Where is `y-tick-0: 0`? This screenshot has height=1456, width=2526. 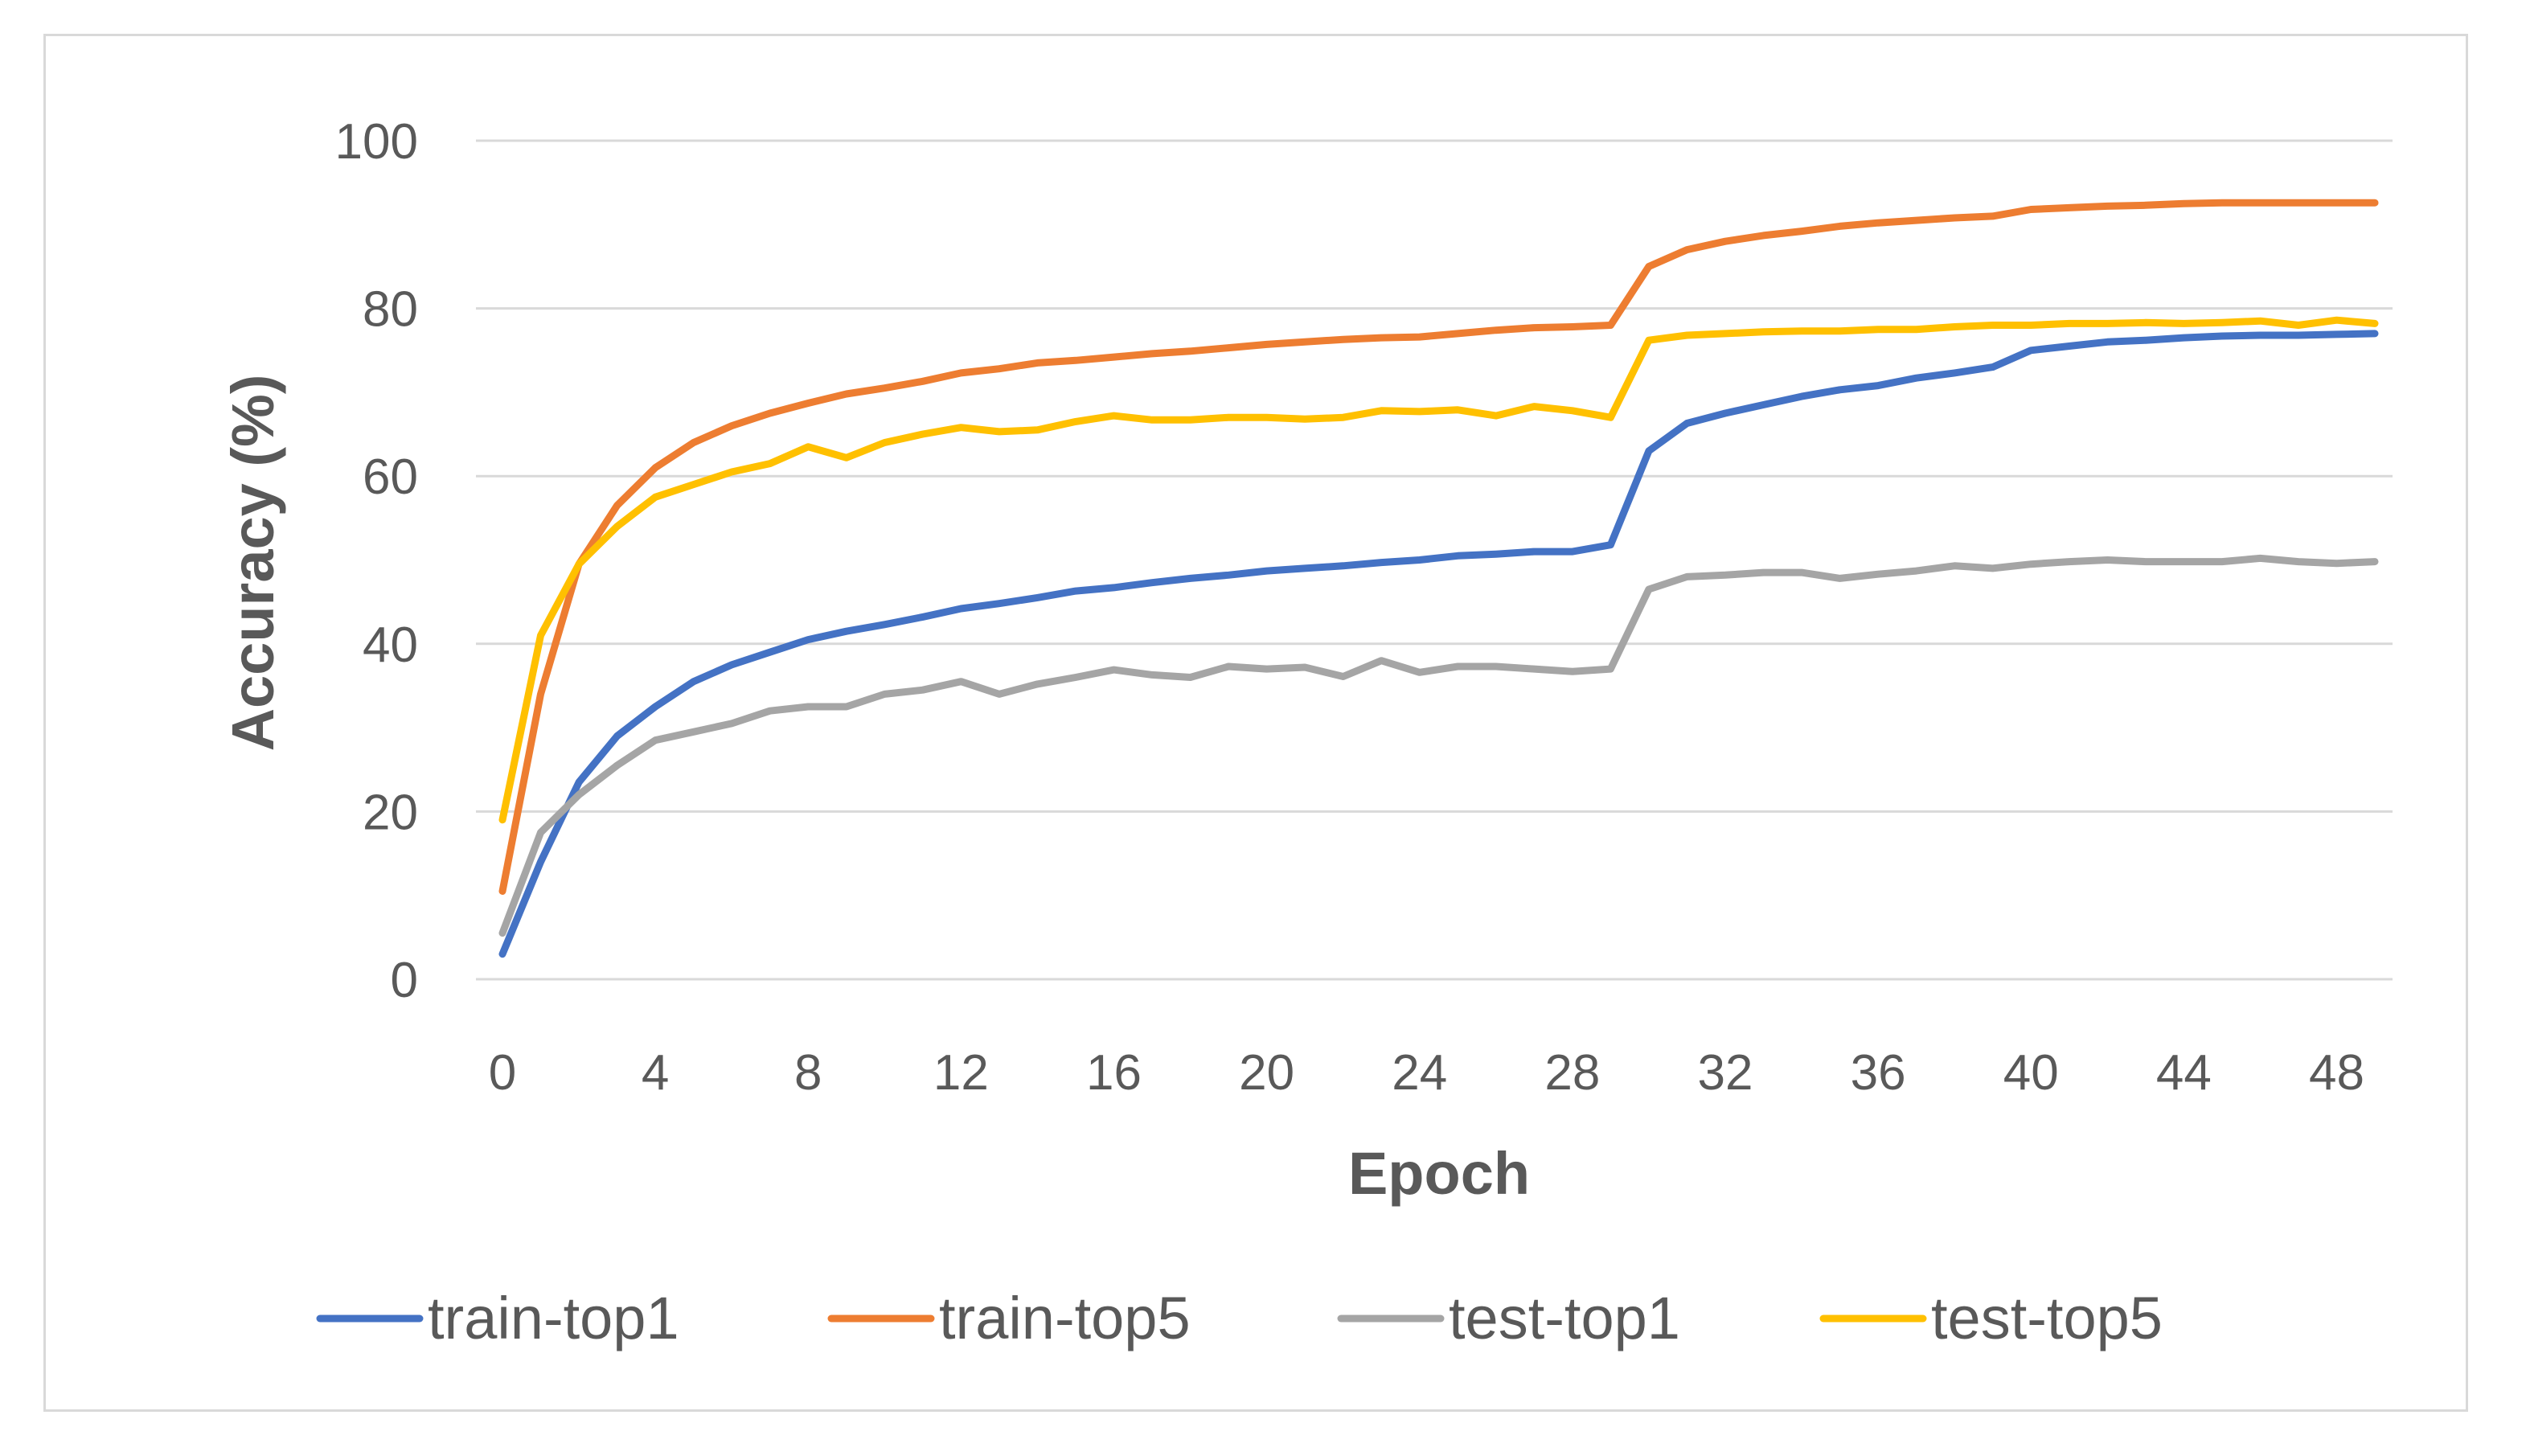
y-tick-0: 0 is located at coordinates (404, 980).